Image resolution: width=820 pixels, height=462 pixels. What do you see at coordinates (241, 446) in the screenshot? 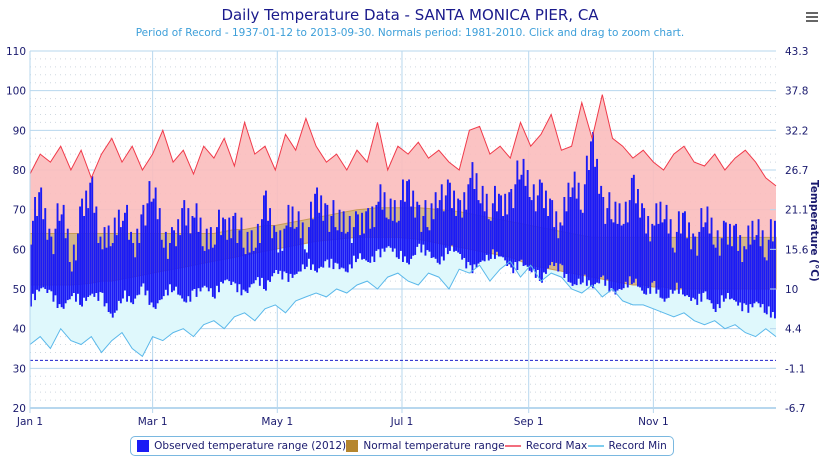
I see `legend-item-observed: Observed temperature range (2012)` at bounding box center [241, 446].